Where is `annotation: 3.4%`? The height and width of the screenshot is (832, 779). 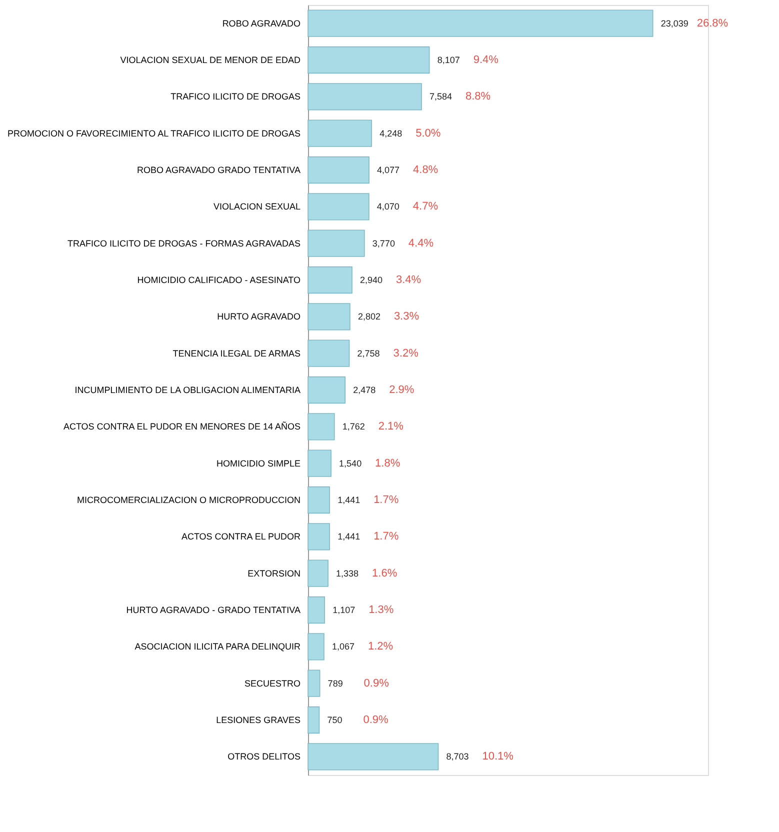
annotation: 3.4% is located at coordinates (409, 280).